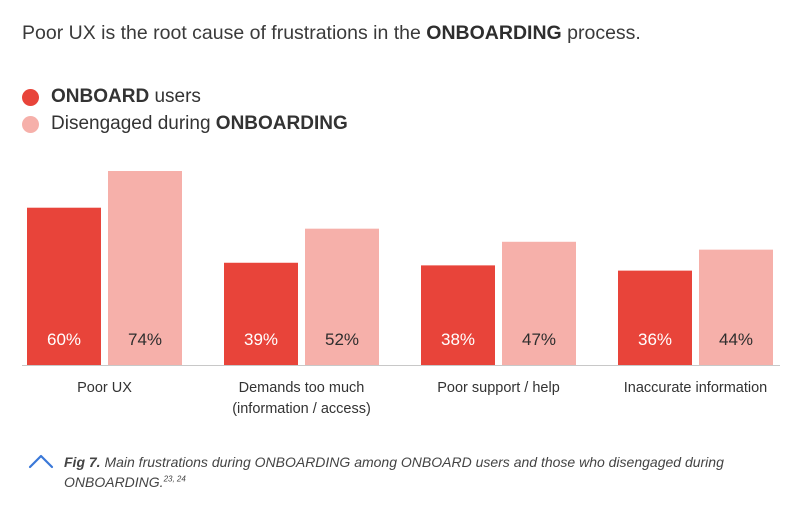 The height and width of the screenshot is (516, 800). Describe the element at coordinates (174, 479) in the screenshot. I see `caption-refs: 23, 24` at that location.